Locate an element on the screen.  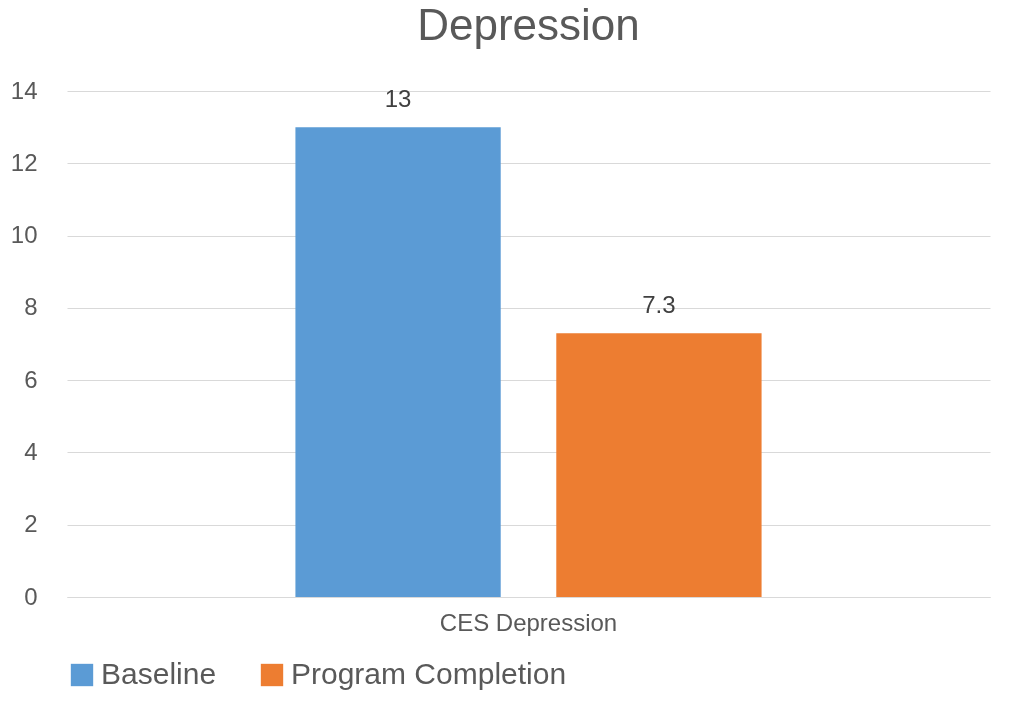
data-label: 13 is located at coordinates (398, 99).